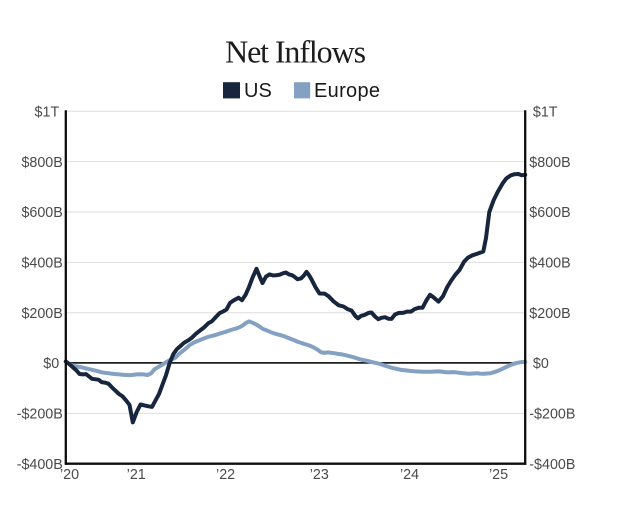  I want to click on svg-text: ’24, so click(409, 475).